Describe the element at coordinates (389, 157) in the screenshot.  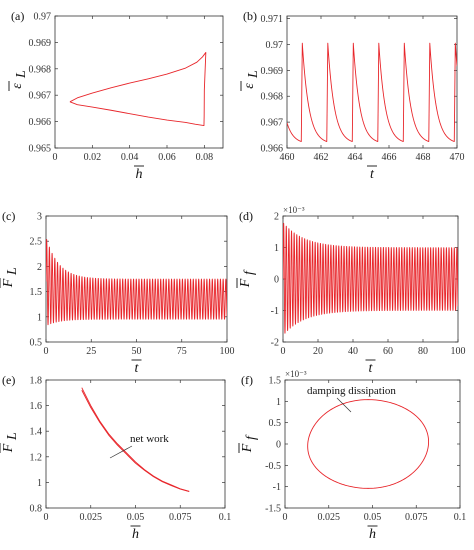
I see `x-tick-label: 466` at that location.